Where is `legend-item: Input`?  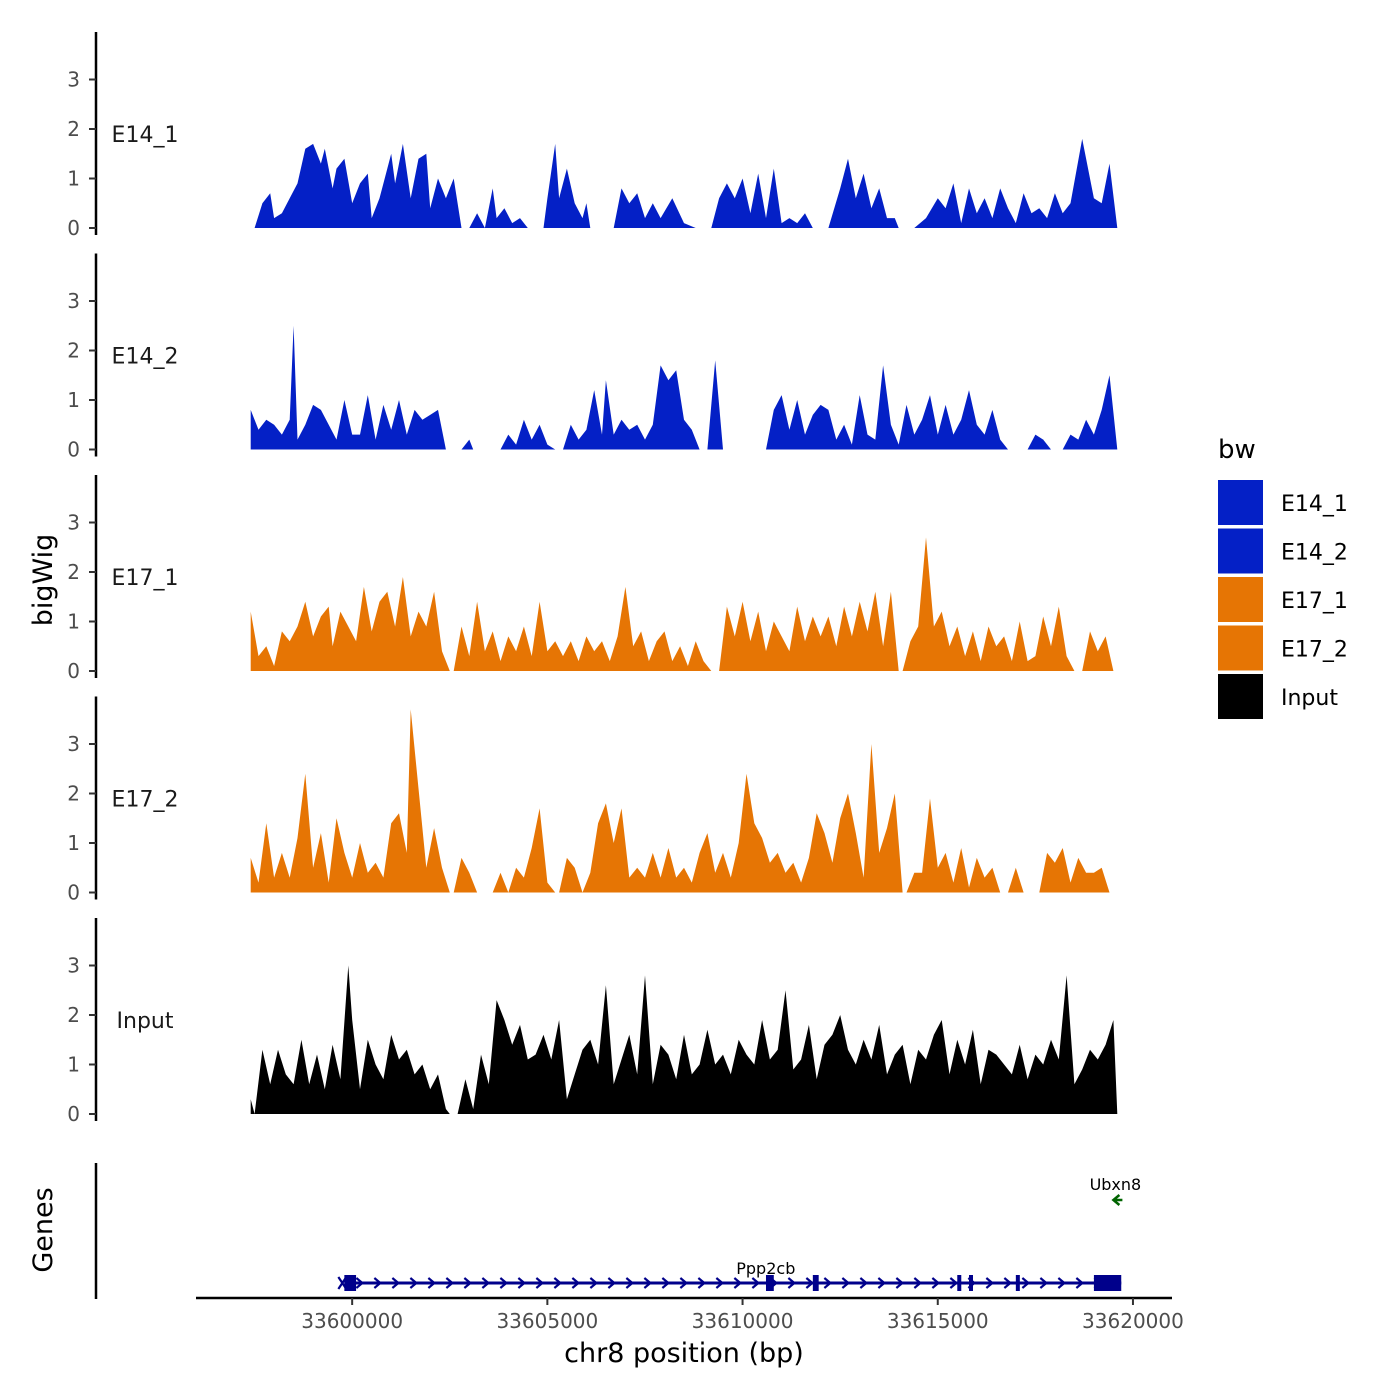 legend-item: Input is located at coordinates (1278, 696).